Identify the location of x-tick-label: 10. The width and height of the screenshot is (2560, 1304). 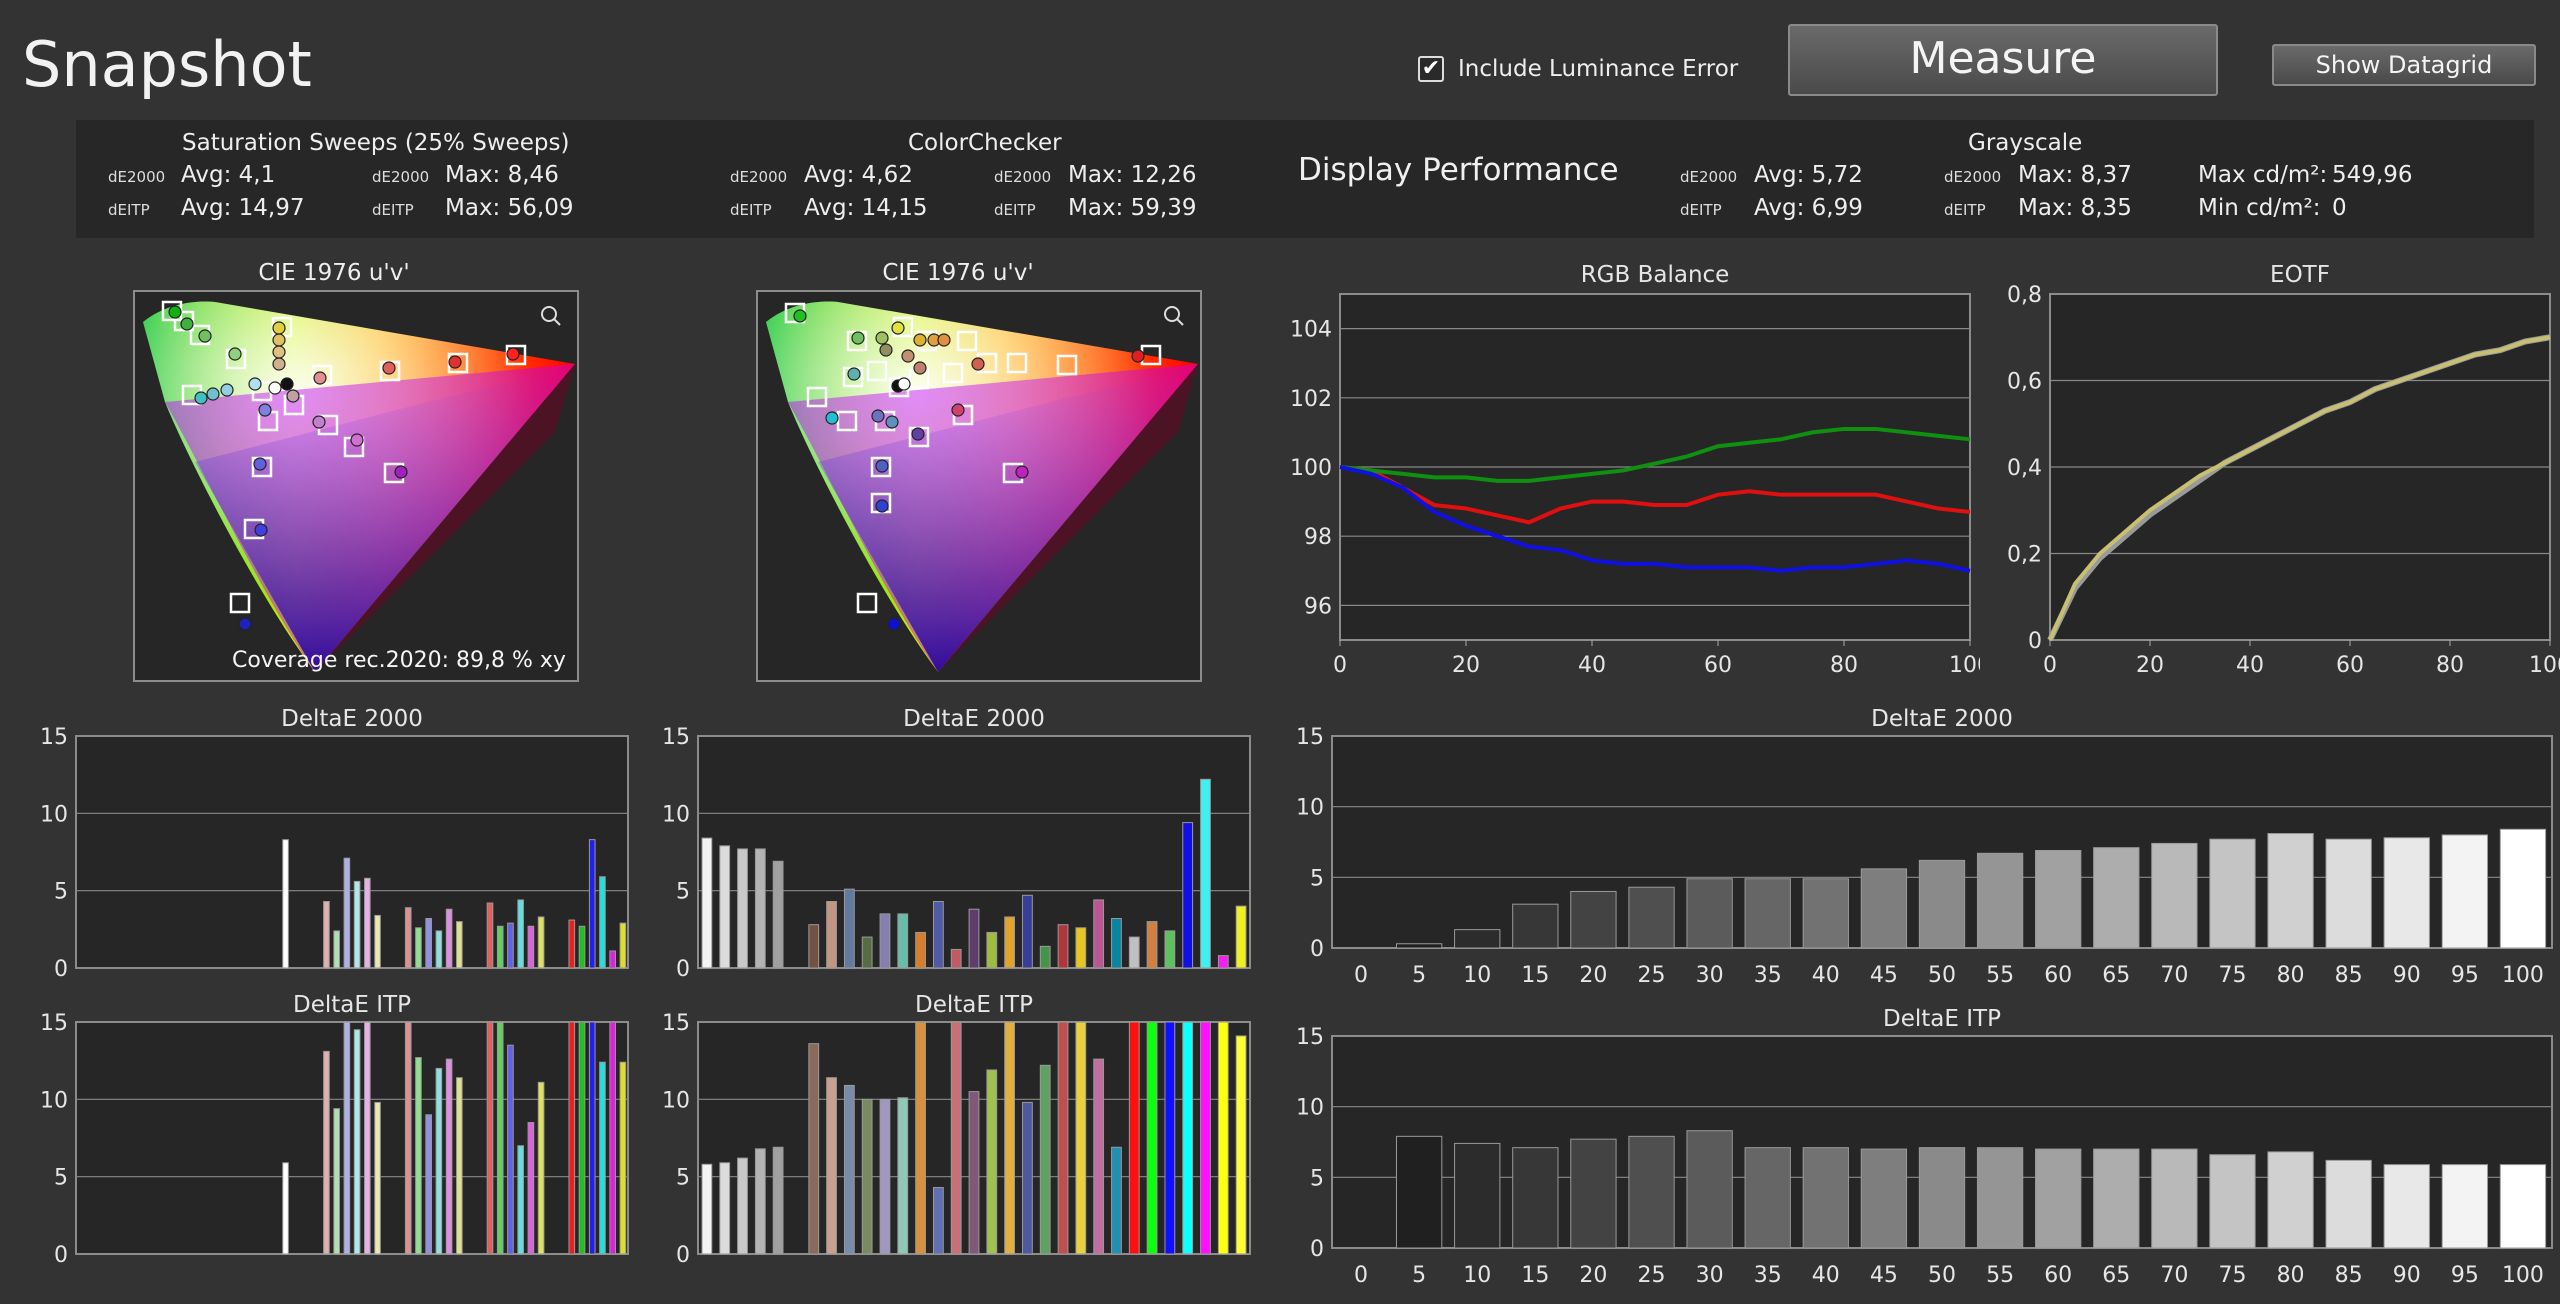
(1477, 1275).